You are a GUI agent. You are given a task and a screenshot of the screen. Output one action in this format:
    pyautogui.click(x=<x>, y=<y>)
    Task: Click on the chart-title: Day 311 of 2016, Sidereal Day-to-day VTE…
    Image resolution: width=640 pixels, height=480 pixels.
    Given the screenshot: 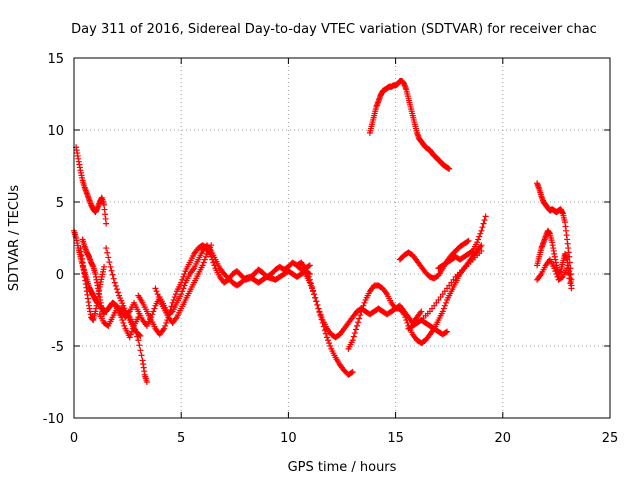 What is the action you would take?
    pyautogui.click(x=334, y=29)
    